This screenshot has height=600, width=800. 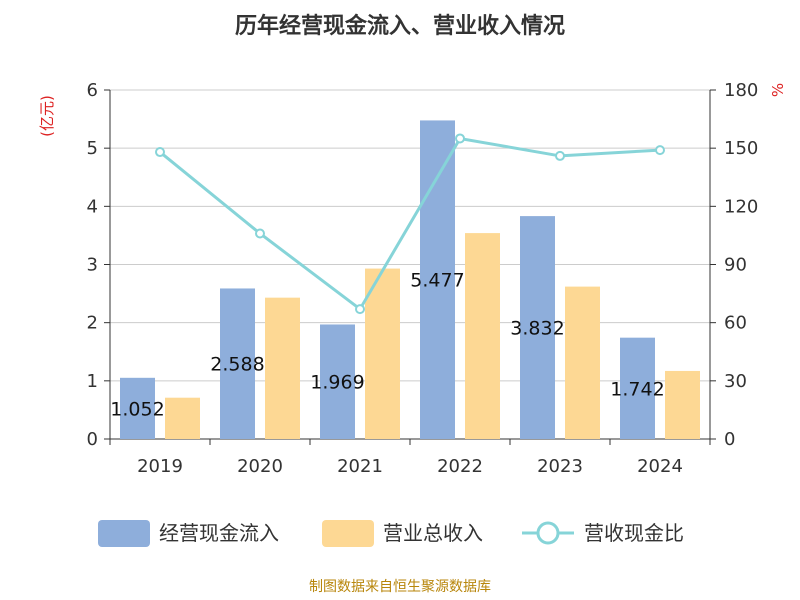 What do you see at coordinates (47, 116) in the screenshot?
I see `left-axis-unit-label: (亿元)` at bounding box center [47, 116].